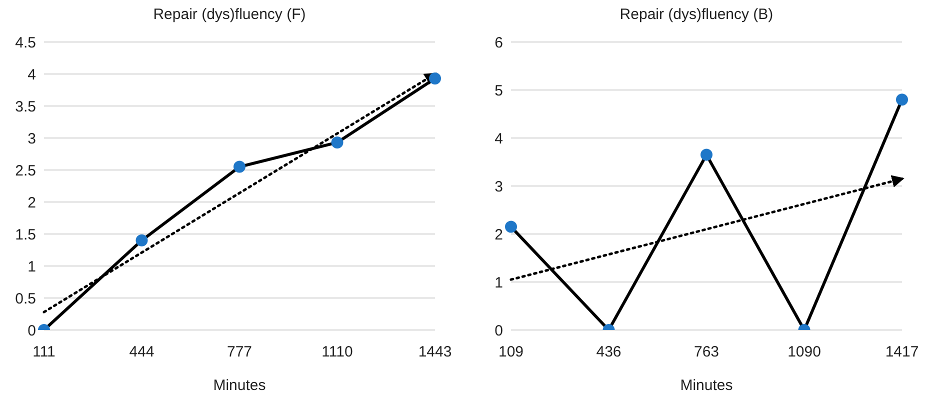 Image resolution: width=934 pixels, height=404 pixels. I want to click on y-tick-label: 4.5, so click(25, 43).